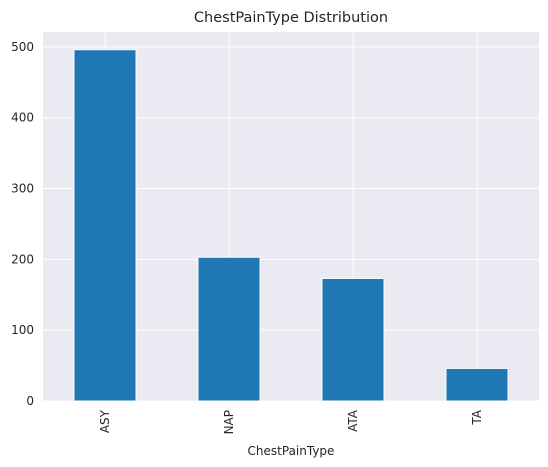  What do you see at coordinates (477, 417) in the screenshot?
I see `x-tick-label: TA` at bounding box center [477, 417].